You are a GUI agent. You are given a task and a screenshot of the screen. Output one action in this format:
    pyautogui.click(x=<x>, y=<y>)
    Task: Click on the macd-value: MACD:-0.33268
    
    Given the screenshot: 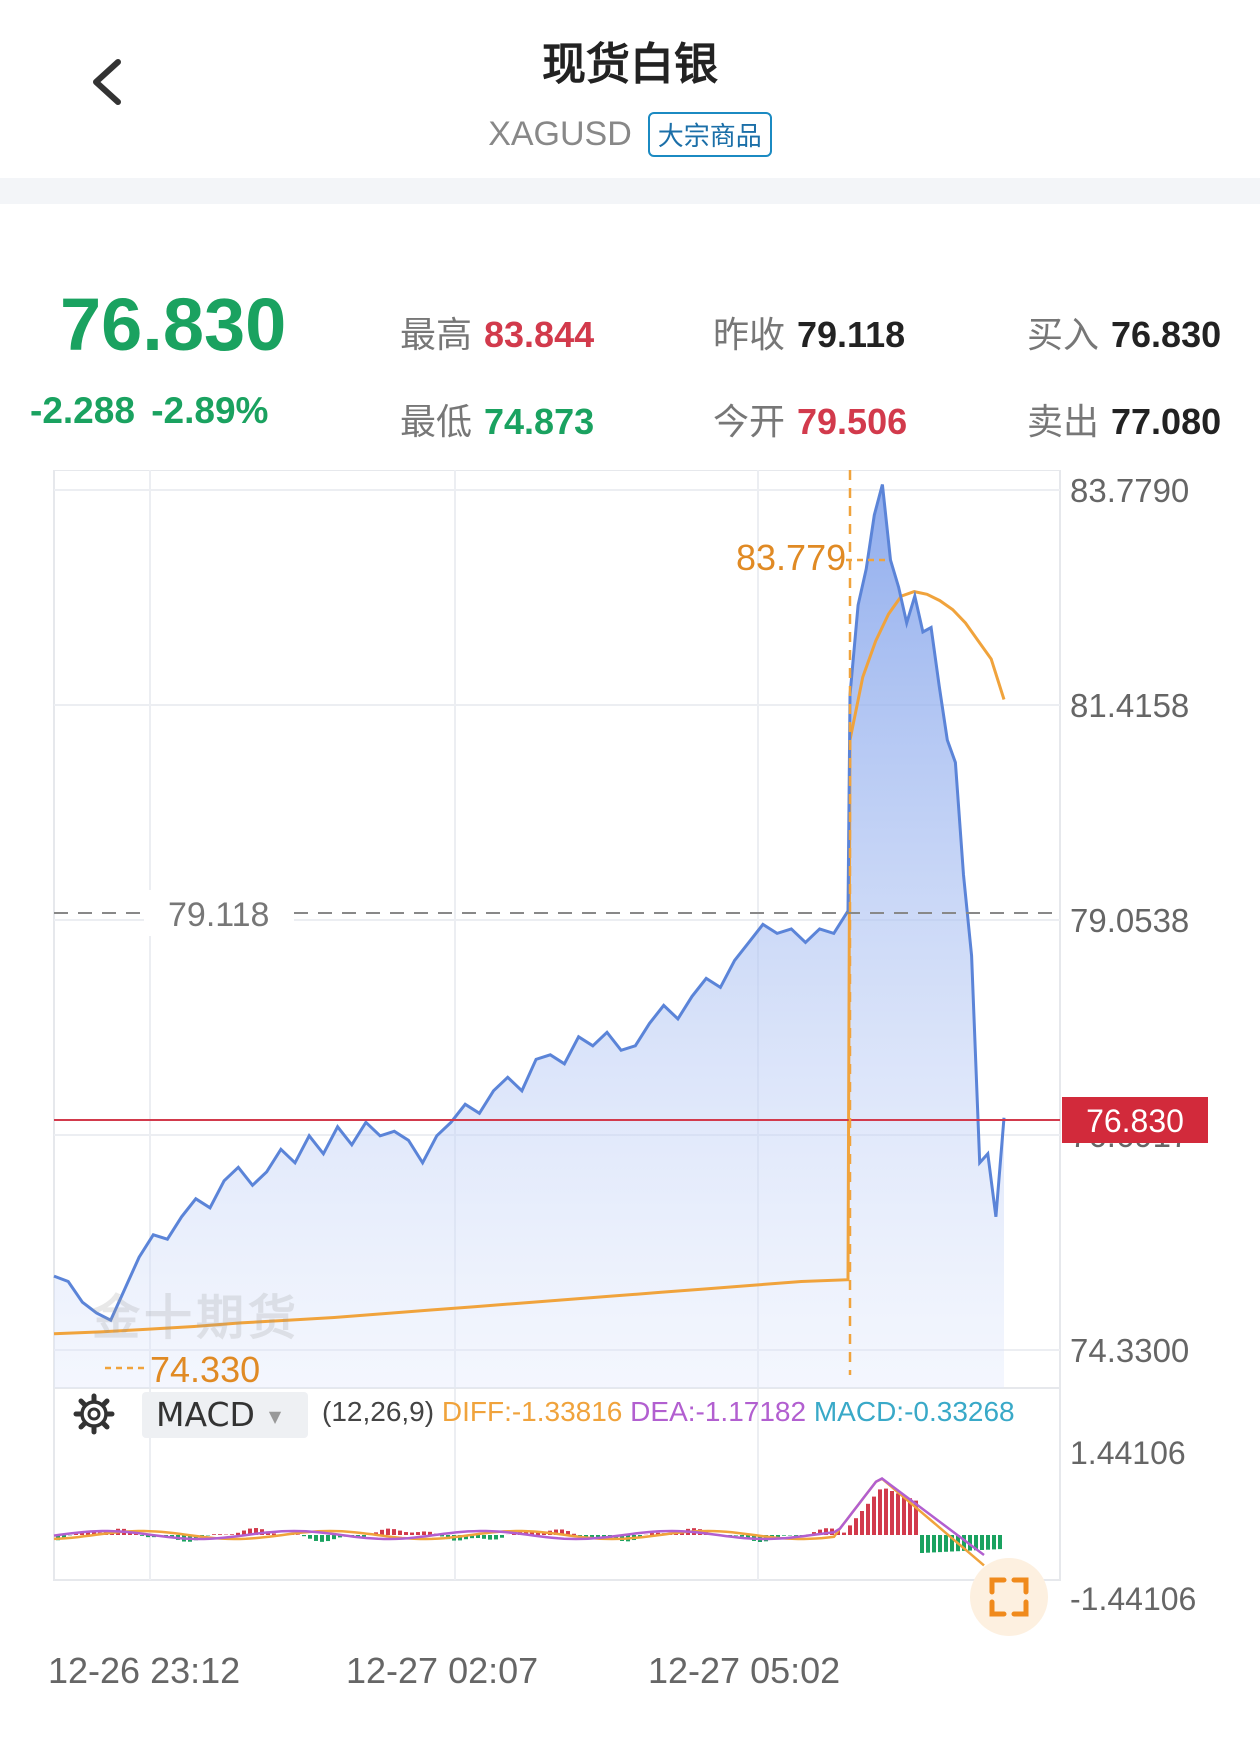 What is the action you would take?
    pyautogui.click(x=914, y=1411)
    